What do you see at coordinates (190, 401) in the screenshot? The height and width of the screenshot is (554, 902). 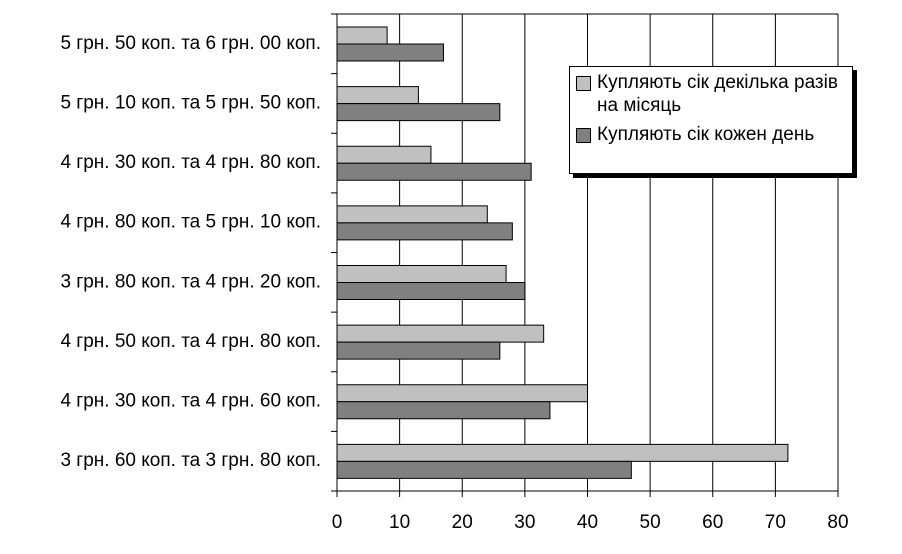 I see `y-tick-label: 4 грн. 30 коп. та 4 грн. 60 коп.` at bounding box center [190, 401].